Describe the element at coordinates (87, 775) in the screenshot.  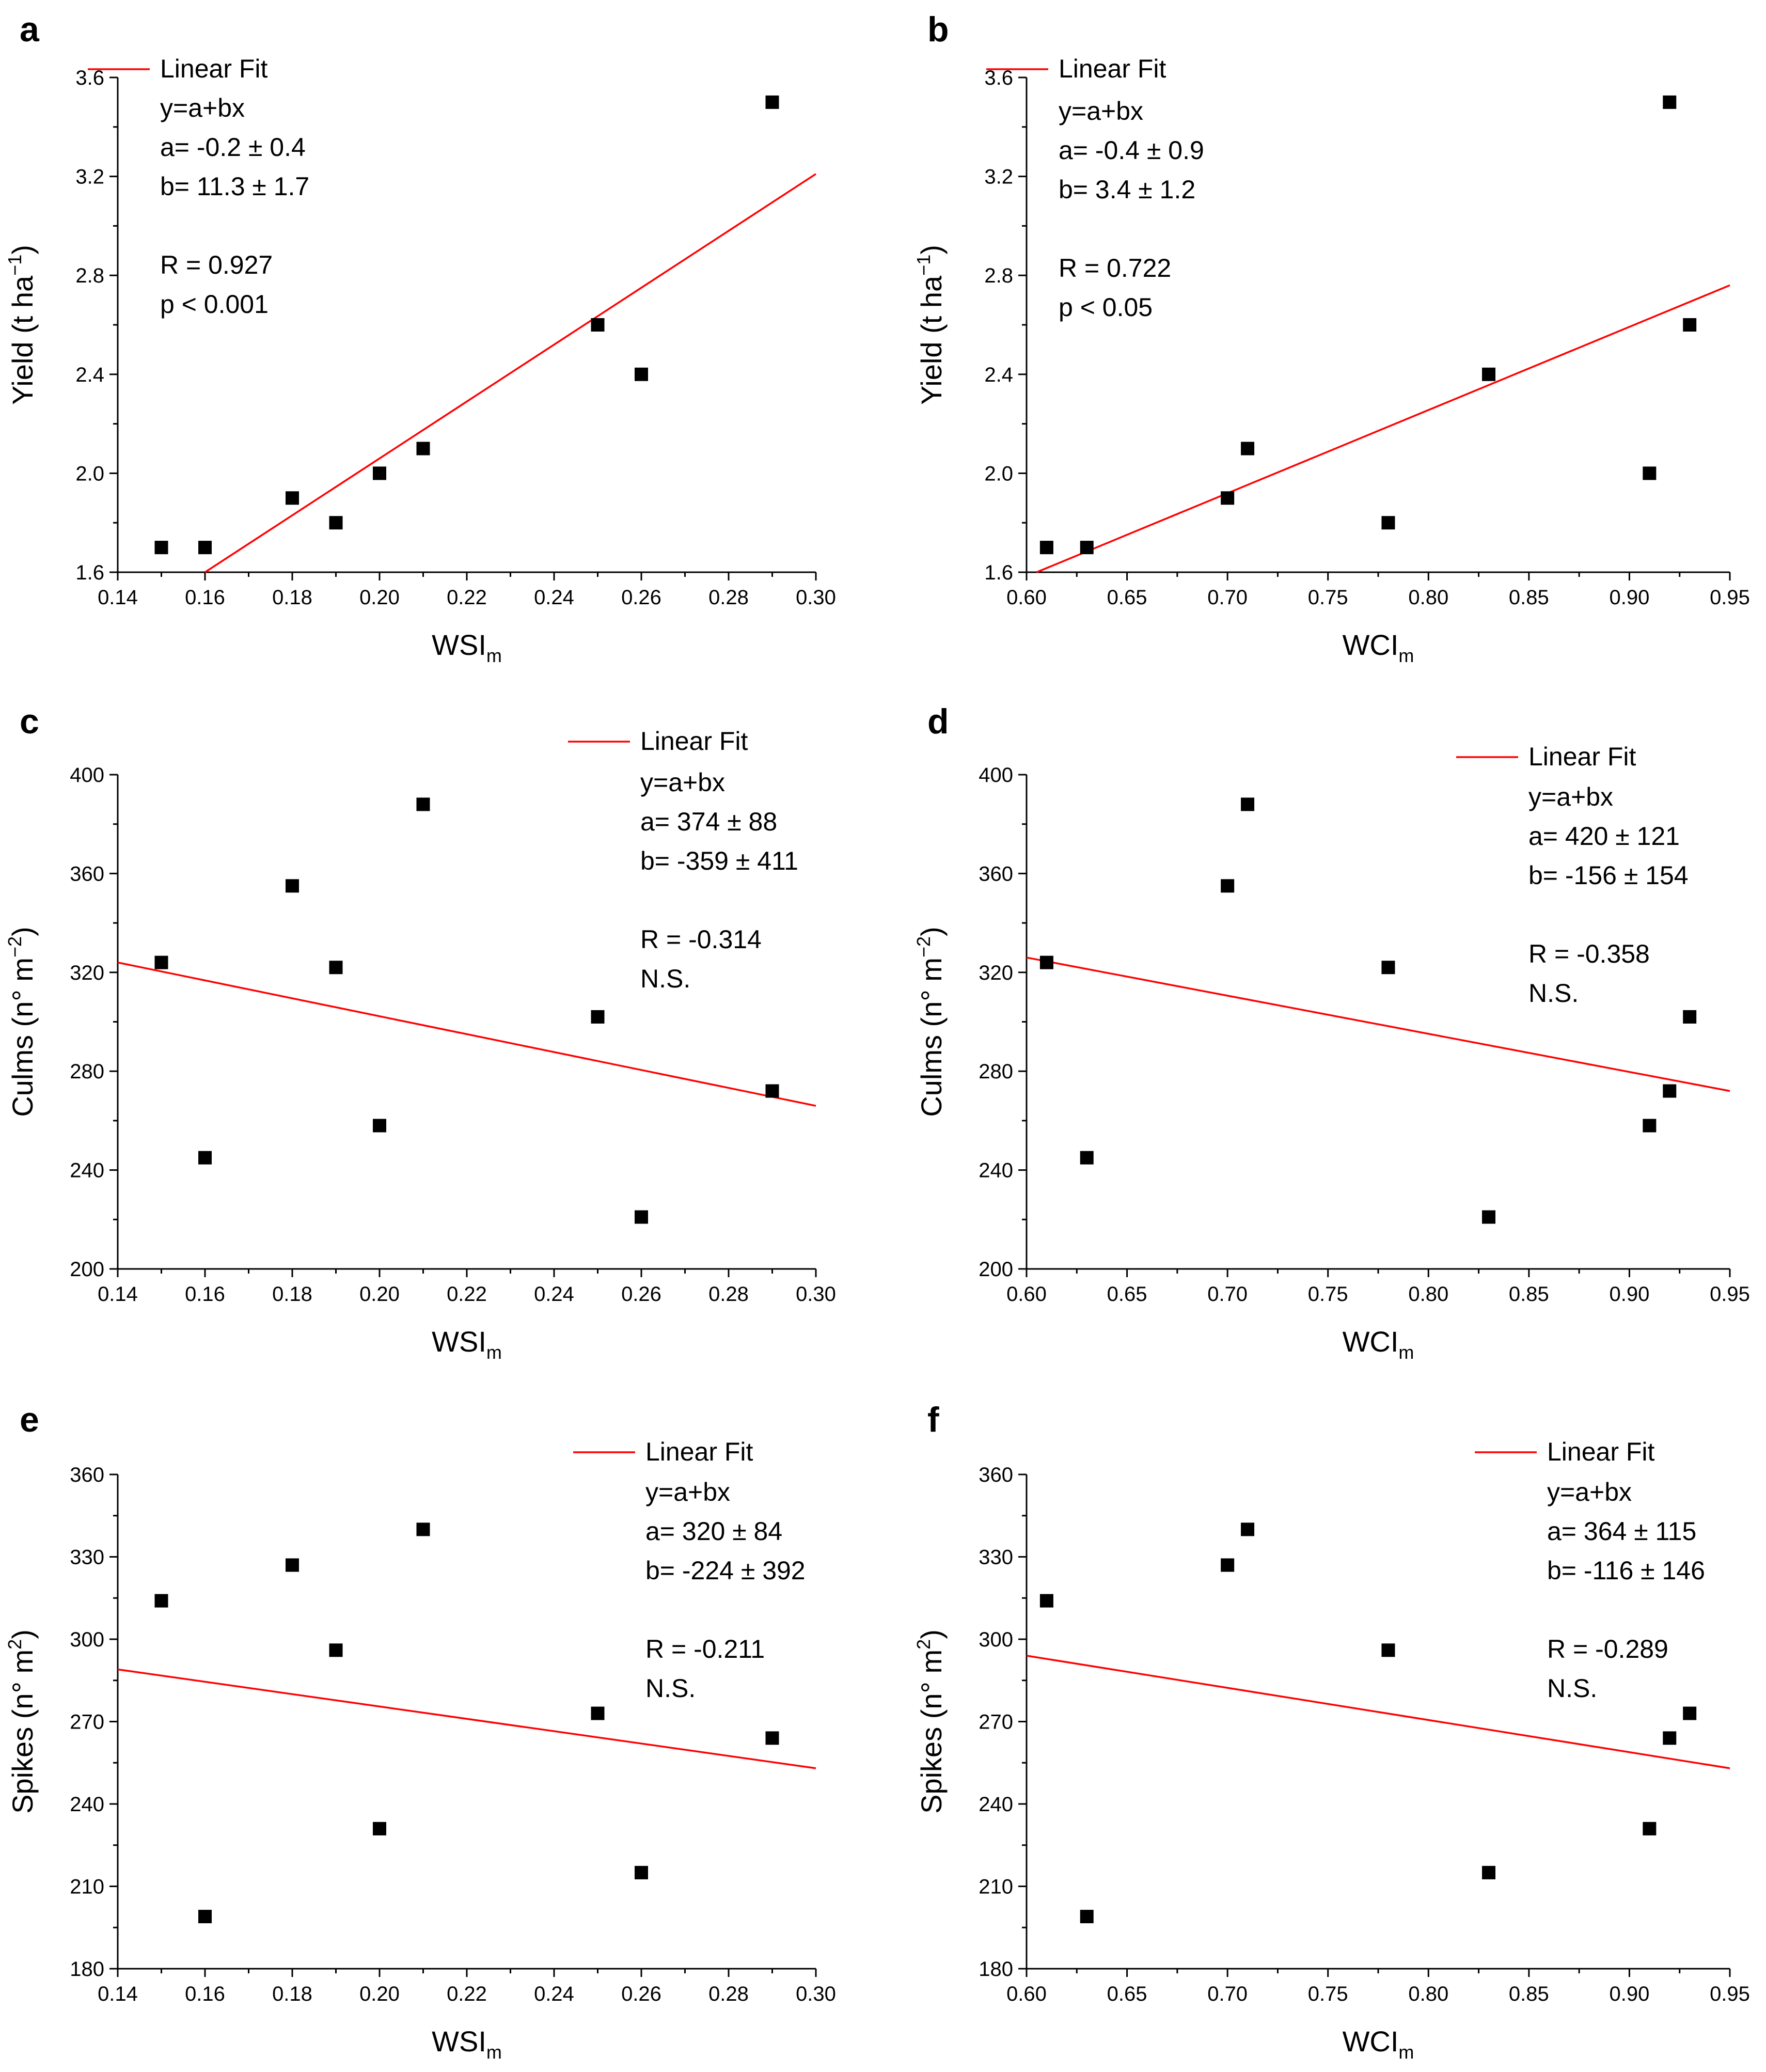
I see `y-tick-label: 400` at that location.